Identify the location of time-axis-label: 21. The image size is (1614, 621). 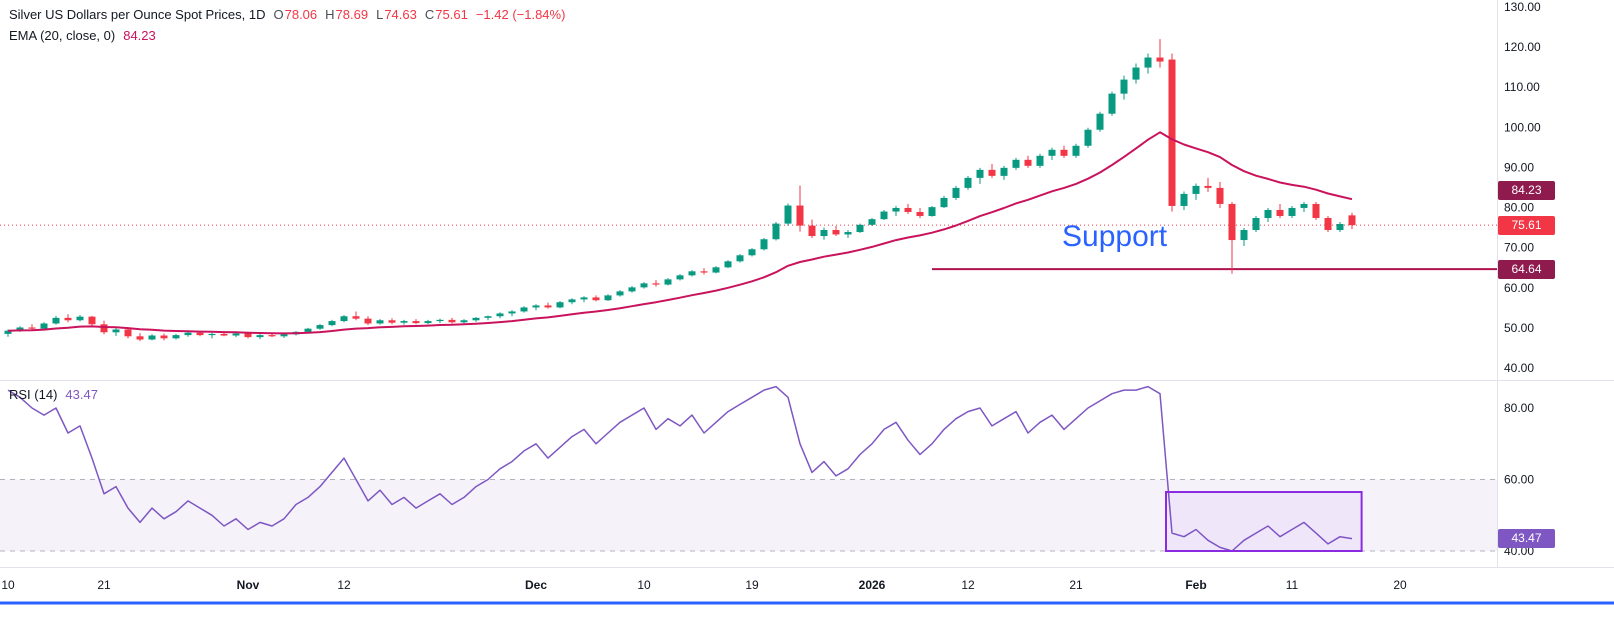
(1076, 585).